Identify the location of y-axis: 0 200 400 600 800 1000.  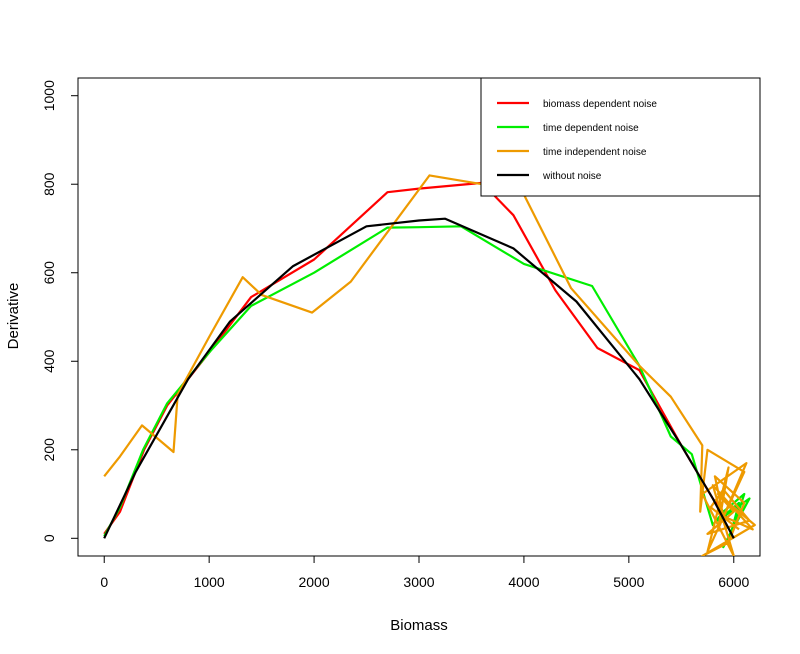
(60, 311).